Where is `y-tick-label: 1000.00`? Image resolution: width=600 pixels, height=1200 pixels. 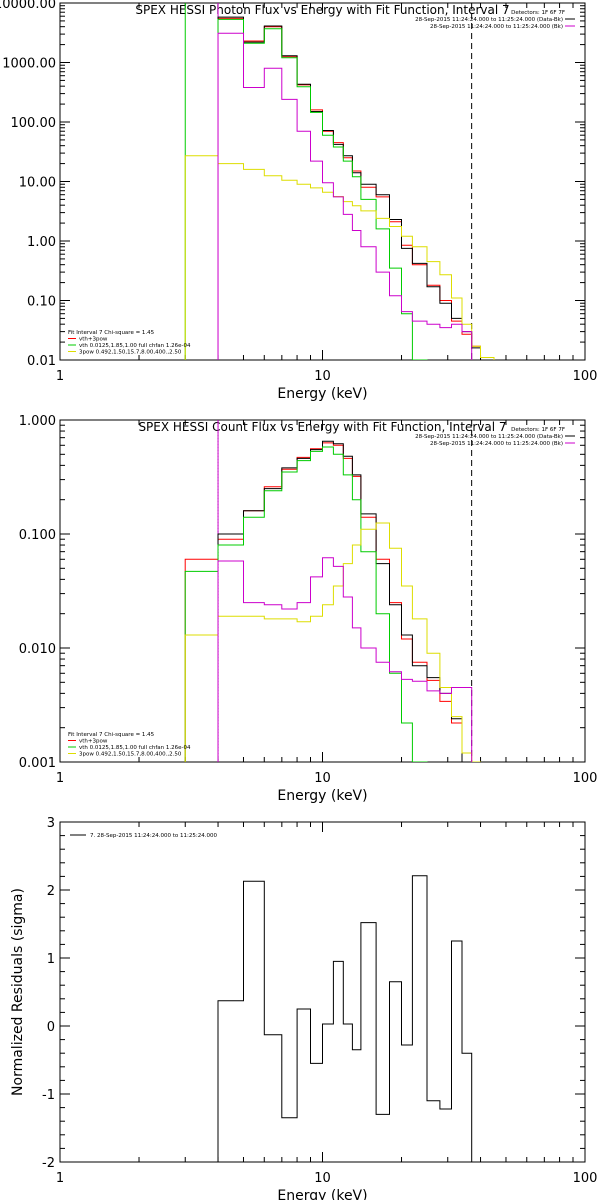
y-tick-label: 1000.00 is located at coordinates (29, 64).